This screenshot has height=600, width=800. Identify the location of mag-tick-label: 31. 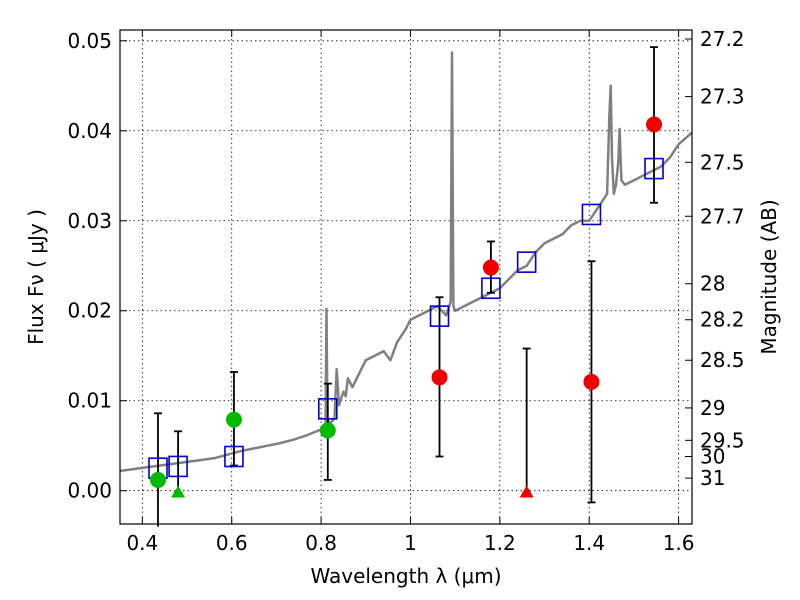
(712, 478).